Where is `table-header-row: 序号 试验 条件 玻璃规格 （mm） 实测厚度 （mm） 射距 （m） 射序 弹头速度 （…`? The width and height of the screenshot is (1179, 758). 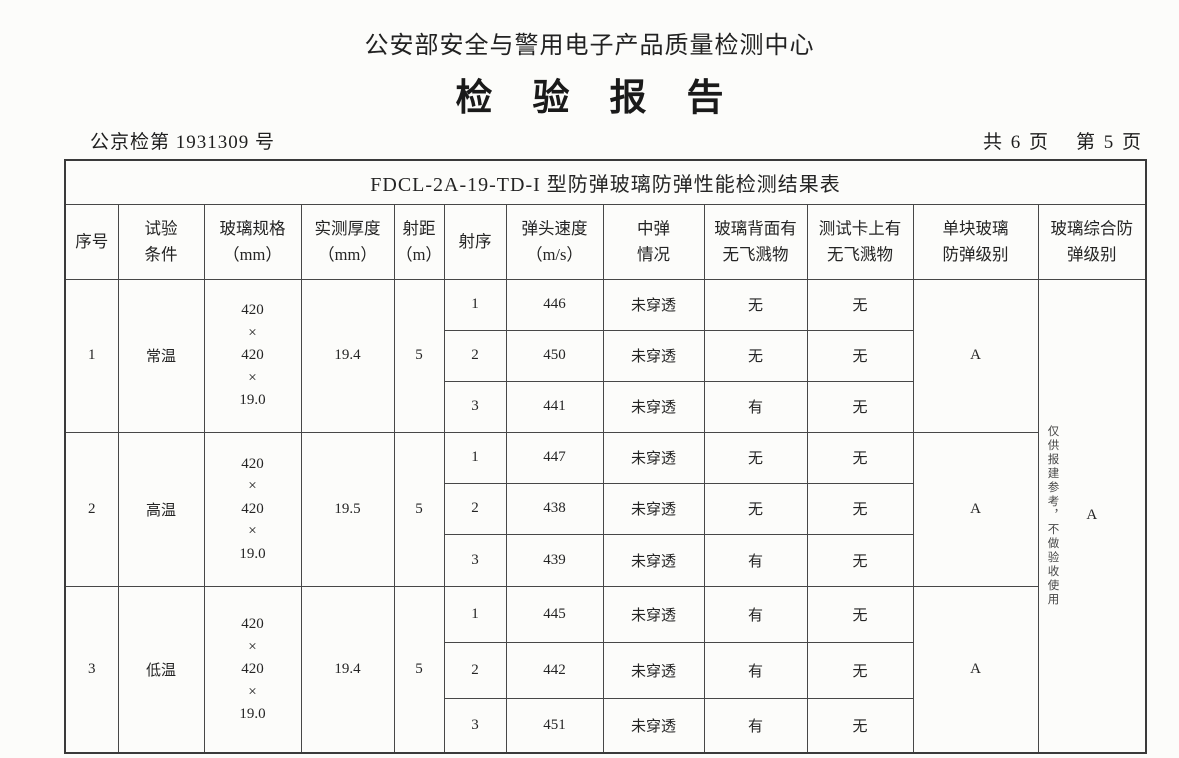 table-header-row: 序号 试验 条件 玻璃规格 （mm） 实测厚度 （mm） 射距 （m） 射序 弹头速度 （… is located at coordinates (605, 241).